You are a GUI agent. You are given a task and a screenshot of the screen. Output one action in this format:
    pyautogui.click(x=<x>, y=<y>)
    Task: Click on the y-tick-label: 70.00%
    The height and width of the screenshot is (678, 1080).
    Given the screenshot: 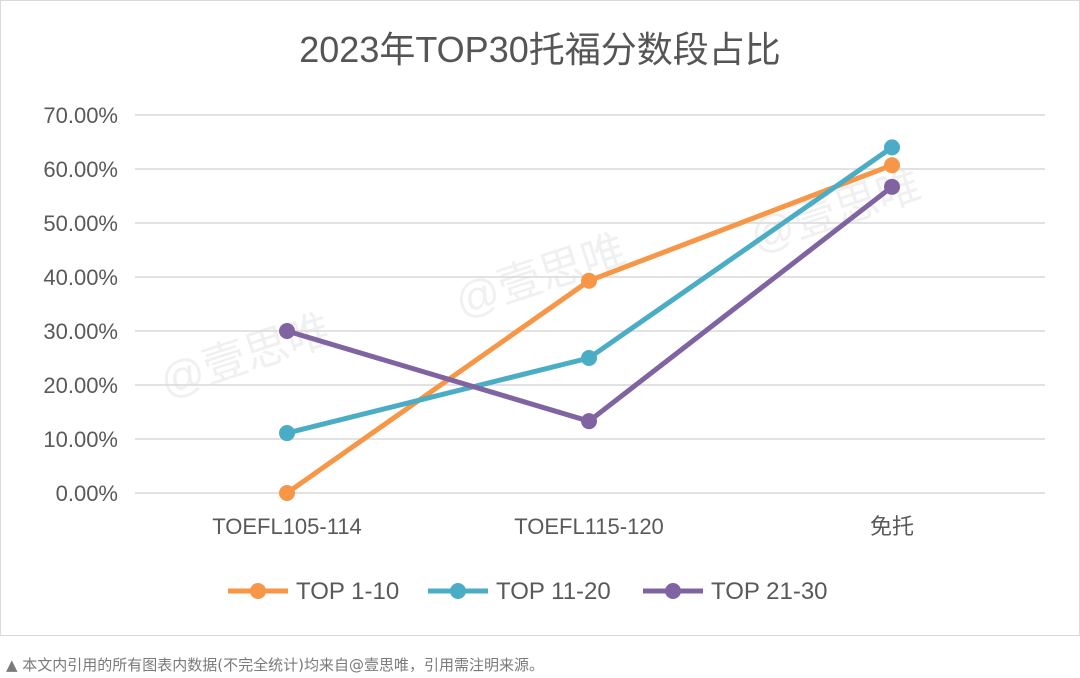 What is the action you would take?
    pyautogui.click(x=80, y=115)
    